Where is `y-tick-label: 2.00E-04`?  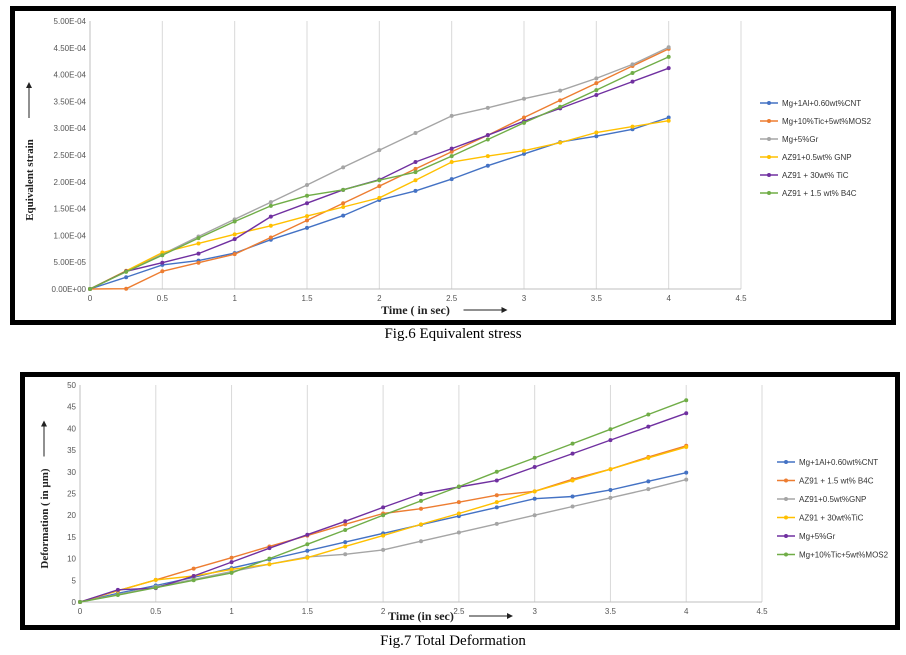
y-tick-label: 2.00E-04 is located at coordinates (70, 182).